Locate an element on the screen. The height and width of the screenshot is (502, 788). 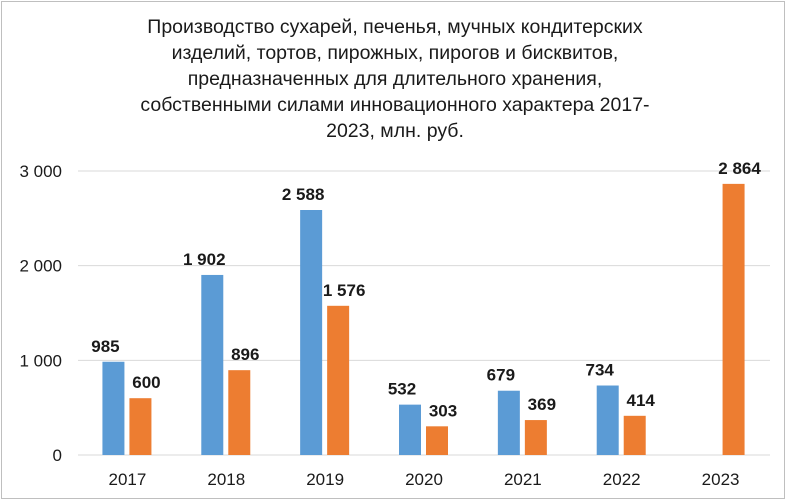
x-tick-label: 2022 is located at coordinates (622, 479).